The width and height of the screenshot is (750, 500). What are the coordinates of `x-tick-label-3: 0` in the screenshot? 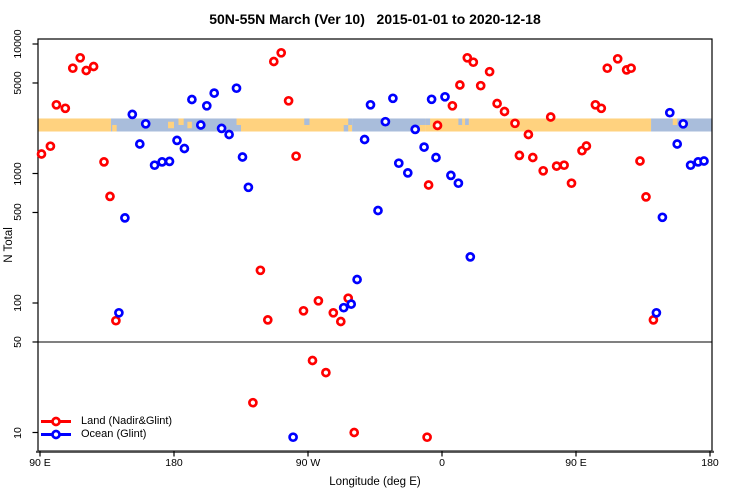 It's located at (442, 463).